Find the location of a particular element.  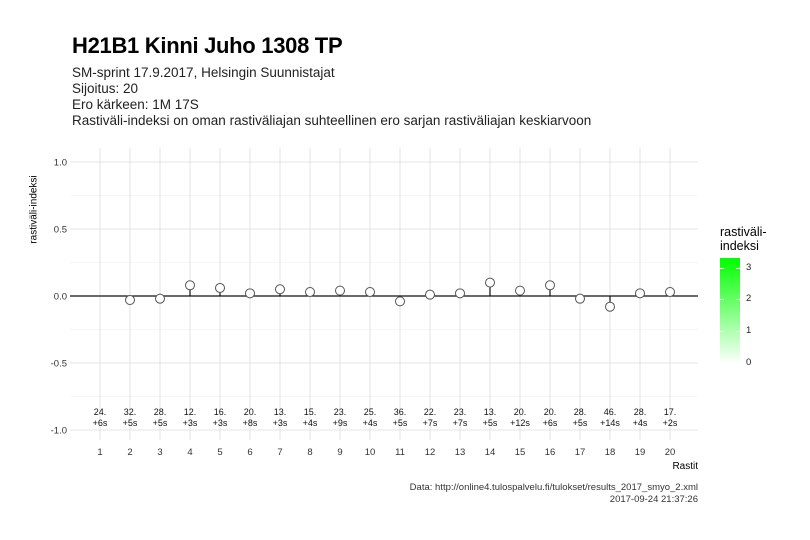

rank-label: 16. is located at coordinates (220, 412).